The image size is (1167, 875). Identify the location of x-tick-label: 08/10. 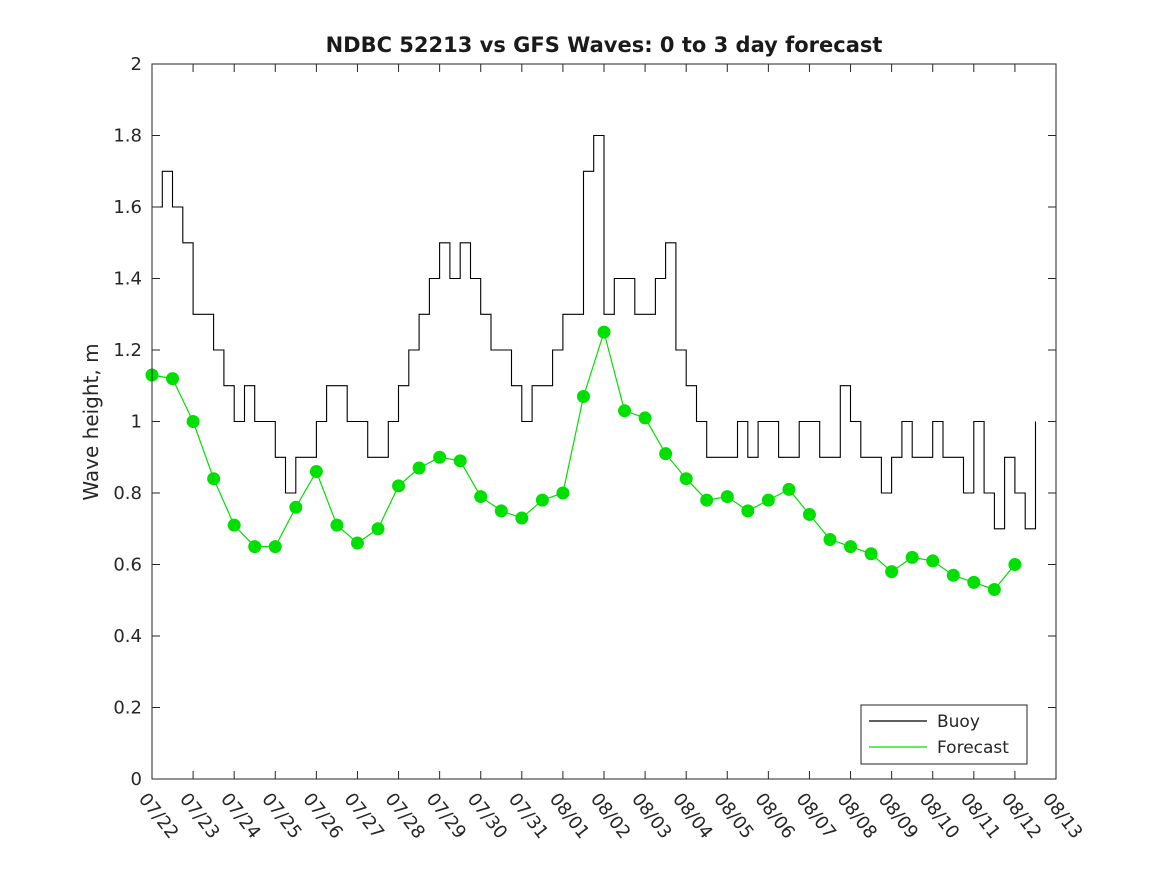
(939, 816).